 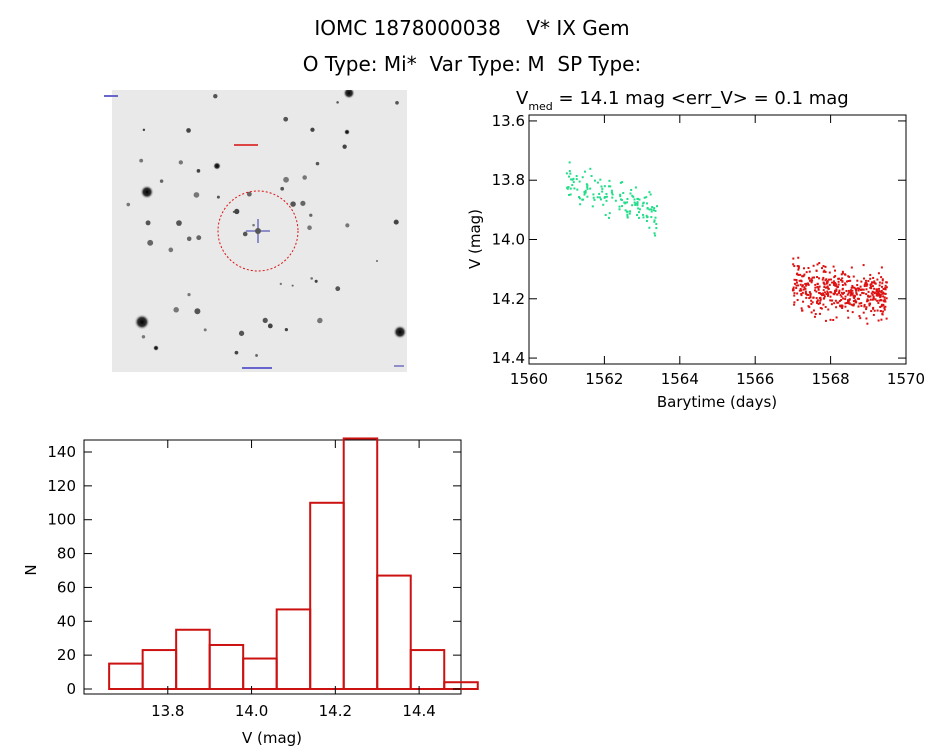 I want to click on sky-image, so click(x=255, y=231).